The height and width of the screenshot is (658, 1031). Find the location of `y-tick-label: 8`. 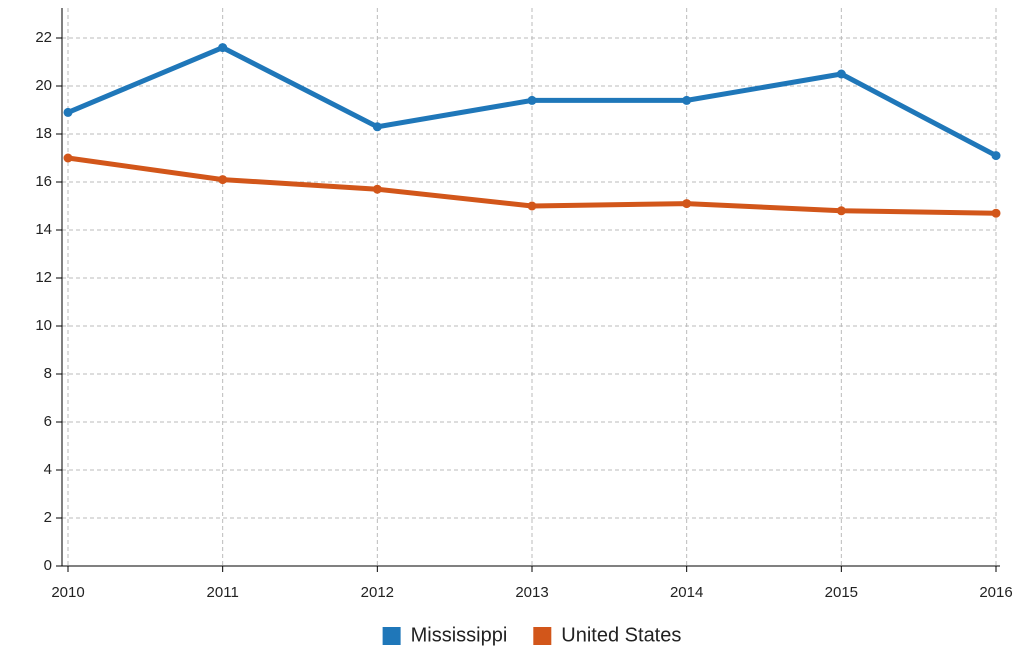

y-tick-label: 8 is located at coordinates (48, 373).